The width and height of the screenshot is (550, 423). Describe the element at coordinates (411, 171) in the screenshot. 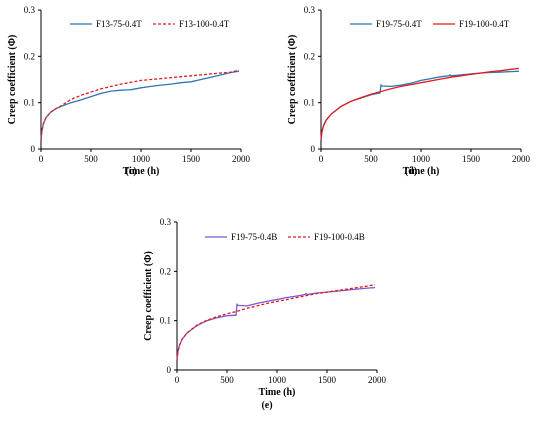

I see `panel-caption: (d)` at that location.